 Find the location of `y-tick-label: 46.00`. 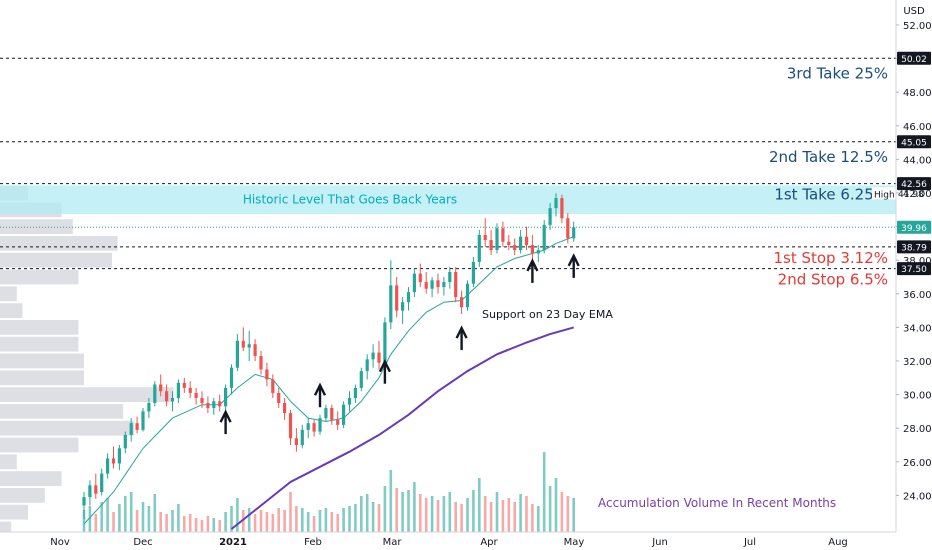

y-tick-label: 46.00 is located at coordinates (917, 127).